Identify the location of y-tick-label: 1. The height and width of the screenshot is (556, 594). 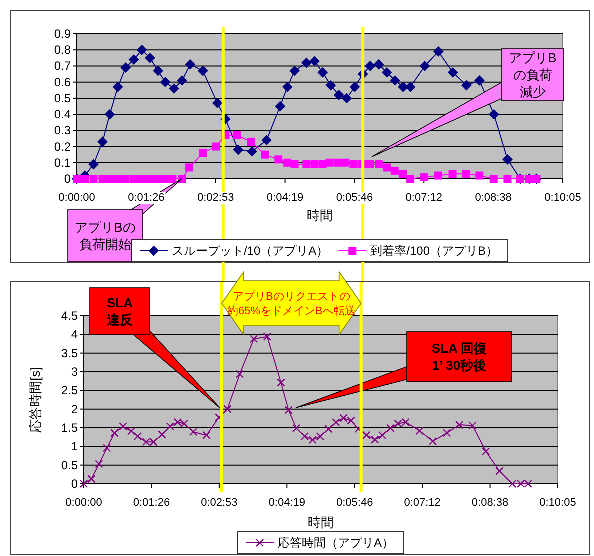
(74, 447).